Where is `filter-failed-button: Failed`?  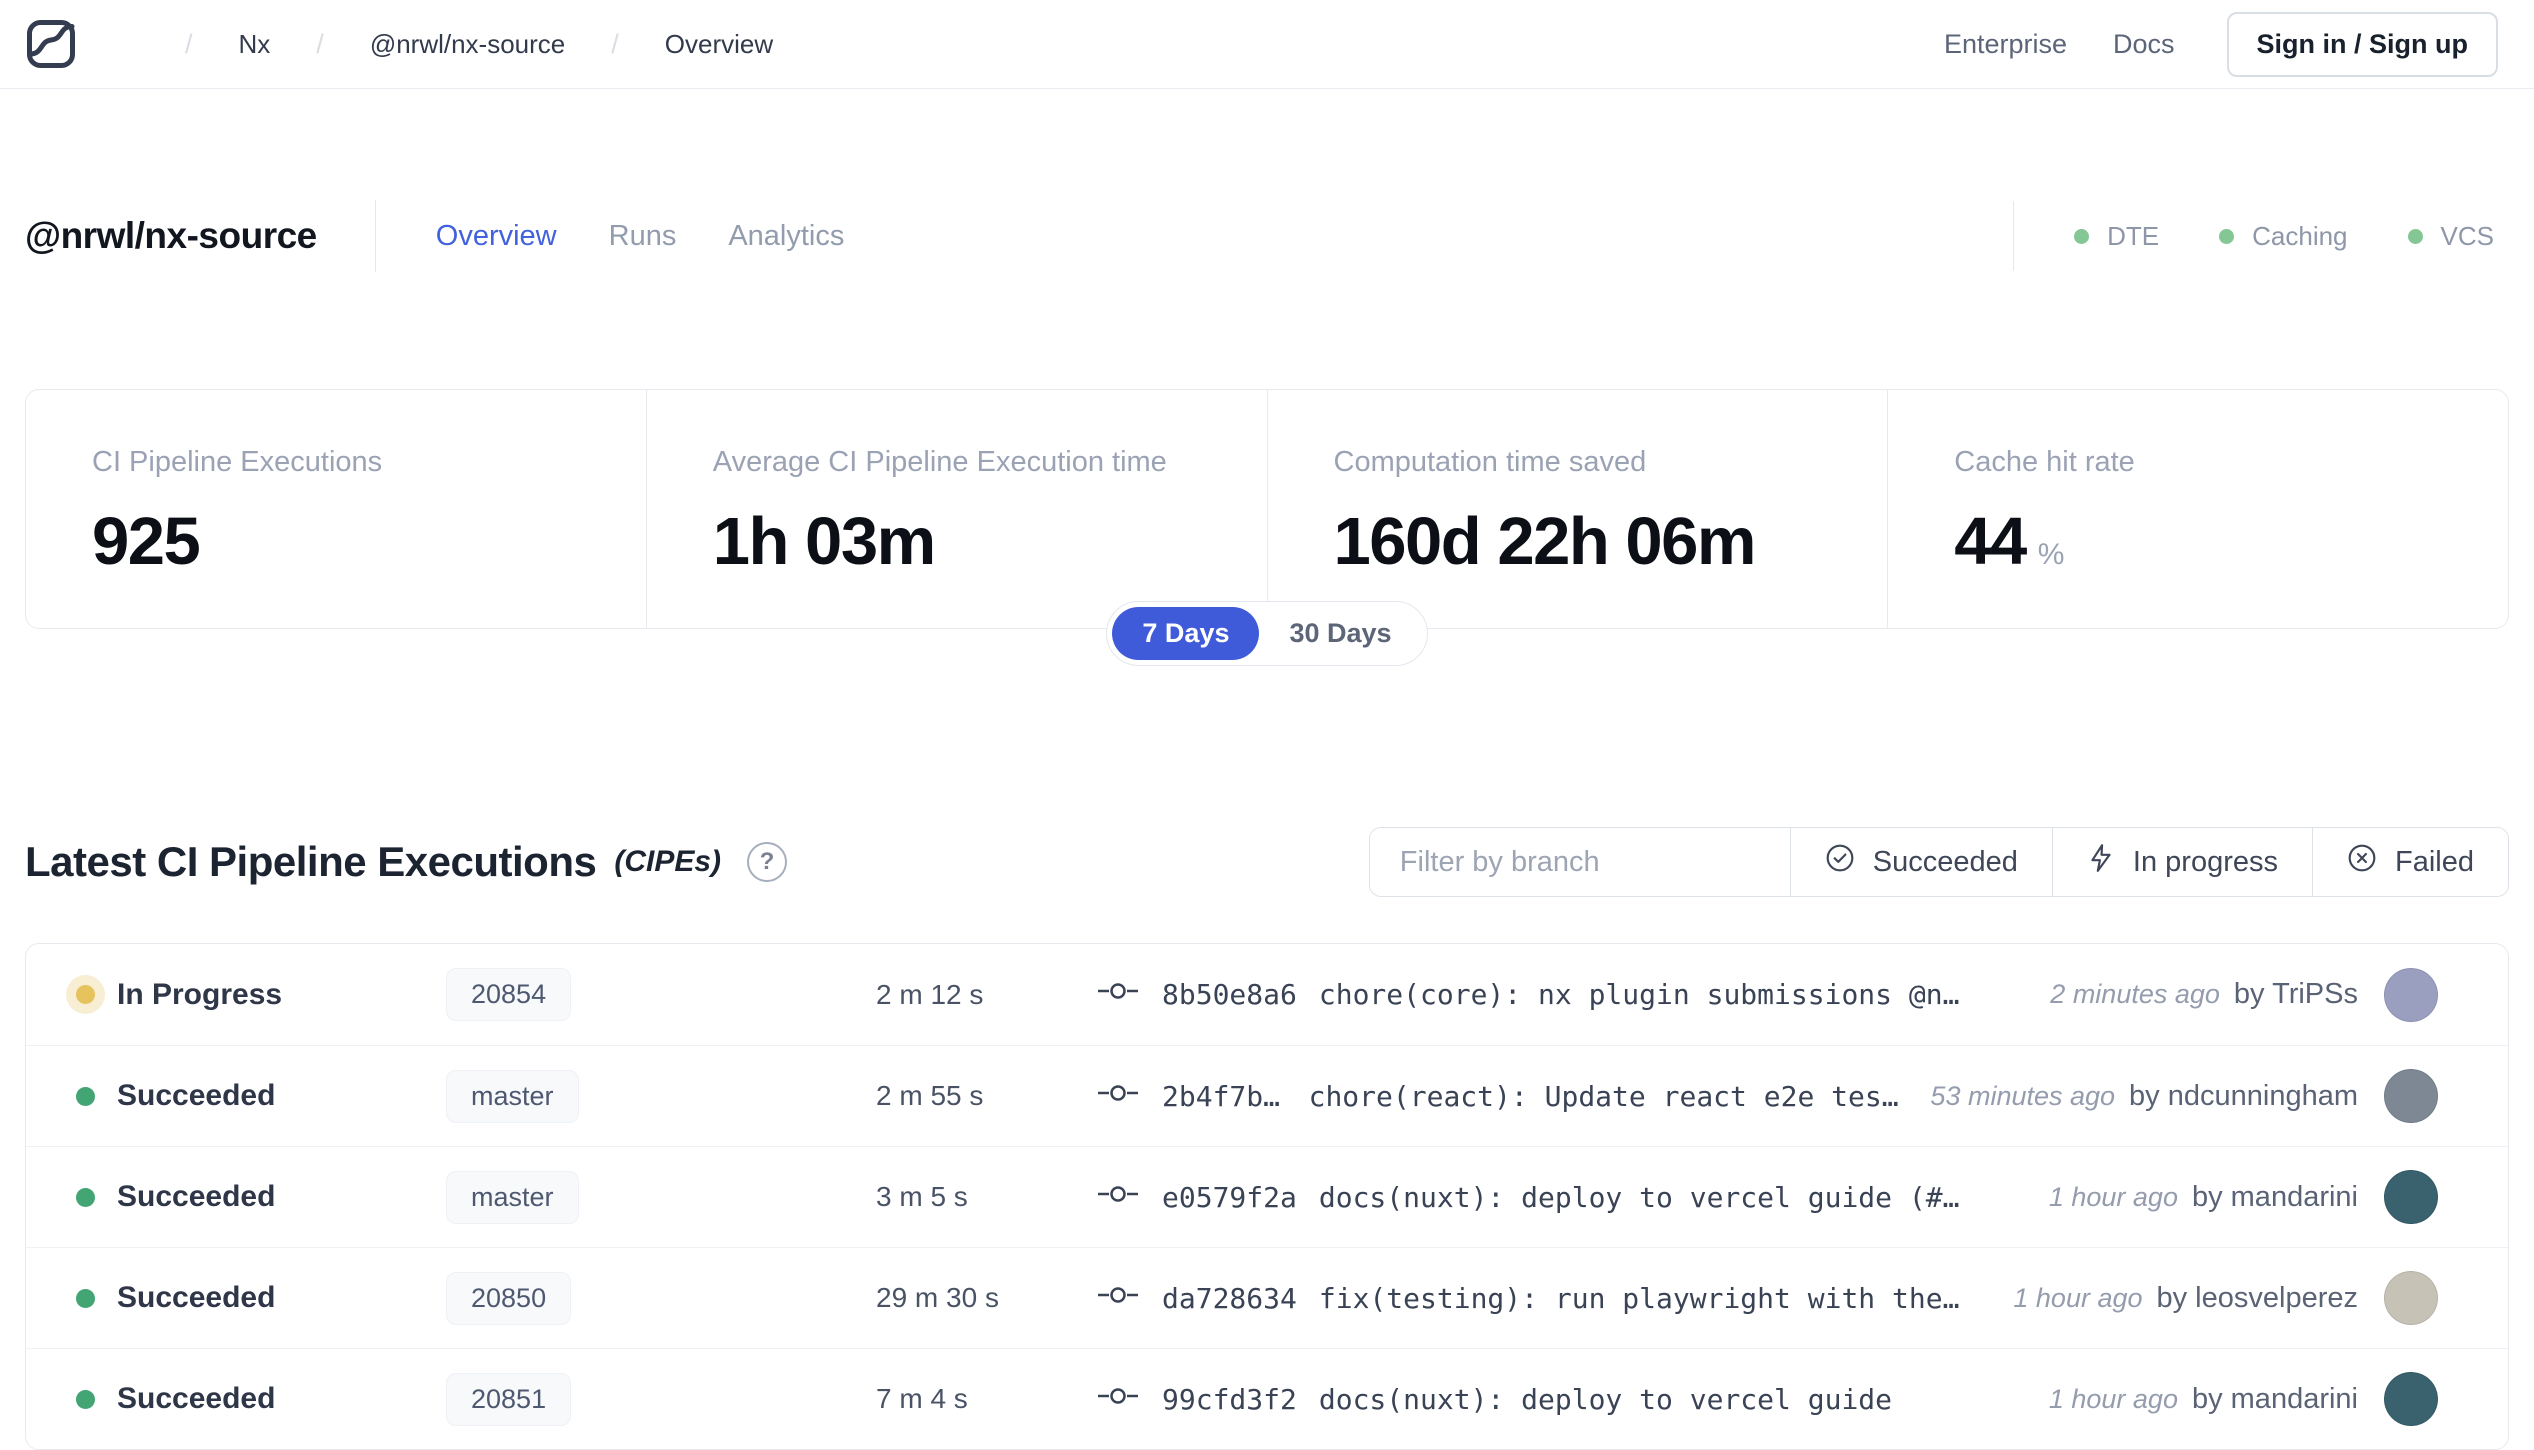
filter-failed-button: Failed is located at coordinates (2410, 862).